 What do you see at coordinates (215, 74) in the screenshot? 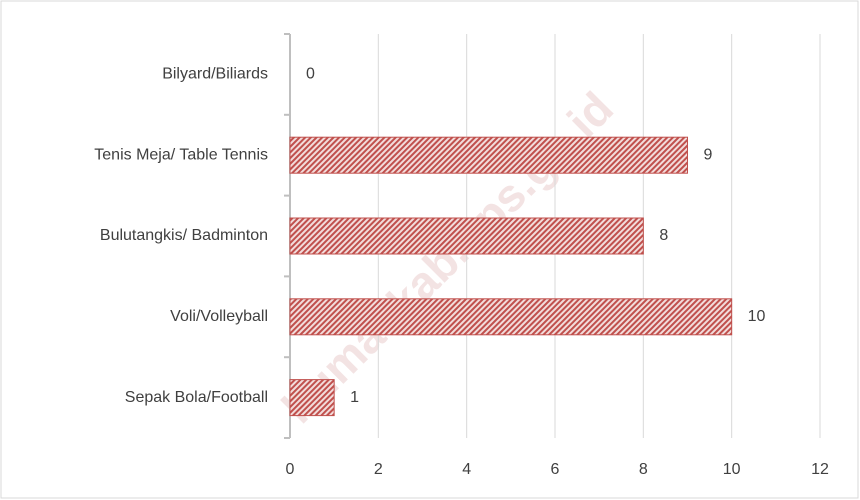
I see `y-tick-label: Bilyard/Biliards` at bounding box center [215, 74].